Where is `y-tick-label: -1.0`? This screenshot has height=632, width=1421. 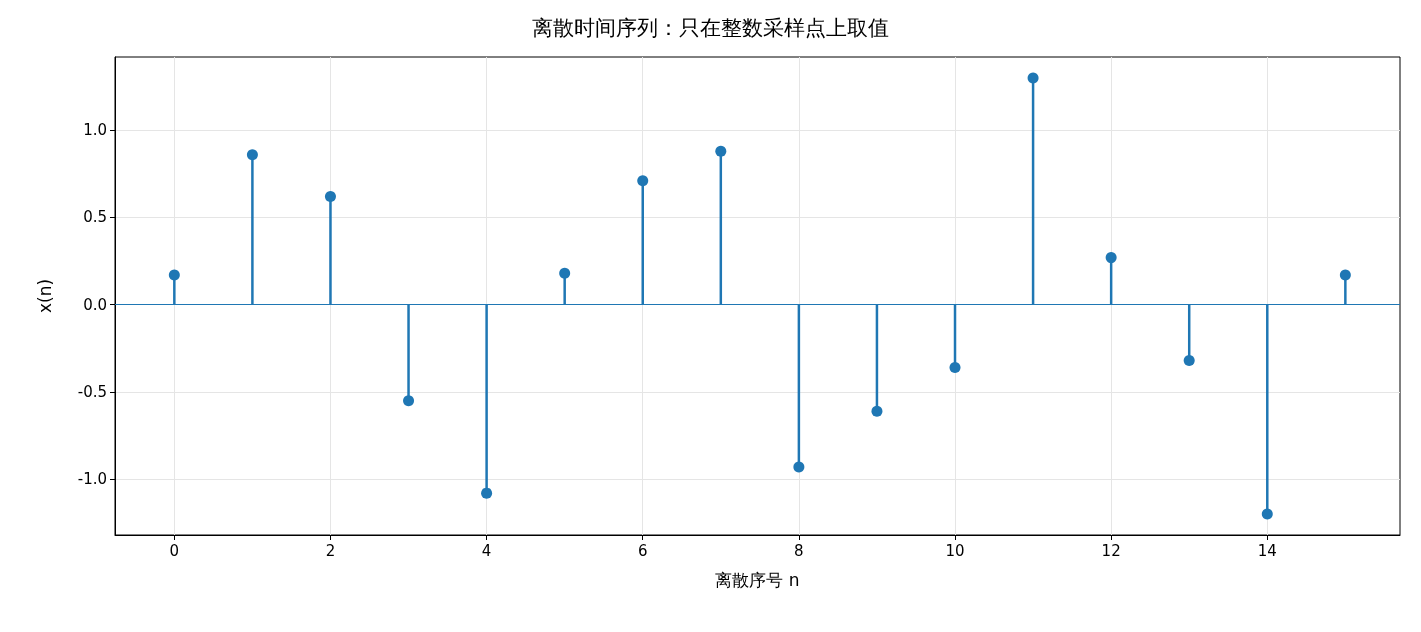 y-tick-label: -1.0 is located at coordinates (92, 479).